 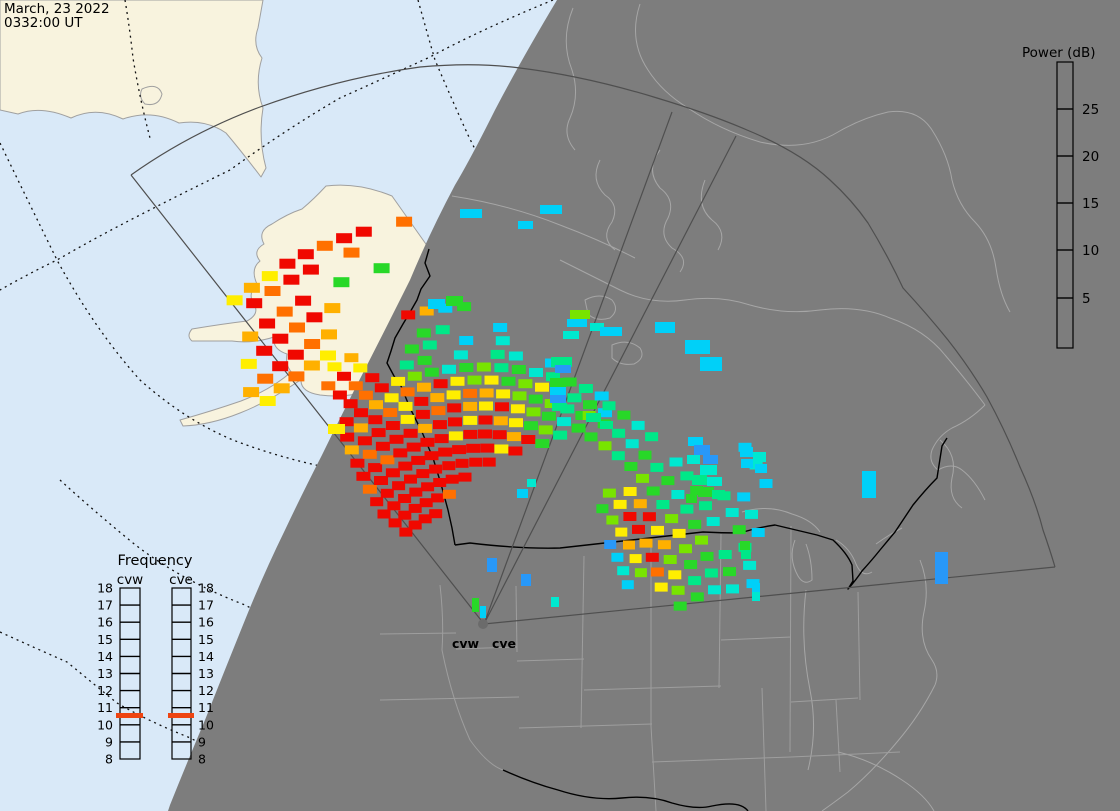 What do you see at coordinates (155, 561) in the screenshot?
I see `frequency-title: Frequency` at bounding box center [155, 561].